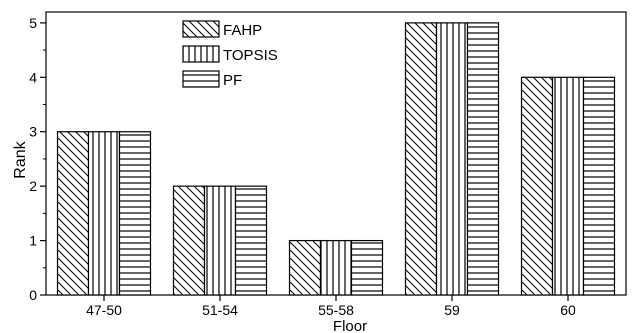 This screenshot has width=634, height=333. Describe the element at coordinates (350, 325) in the screenshot. I see `x-axis-label: Floor` at that location.